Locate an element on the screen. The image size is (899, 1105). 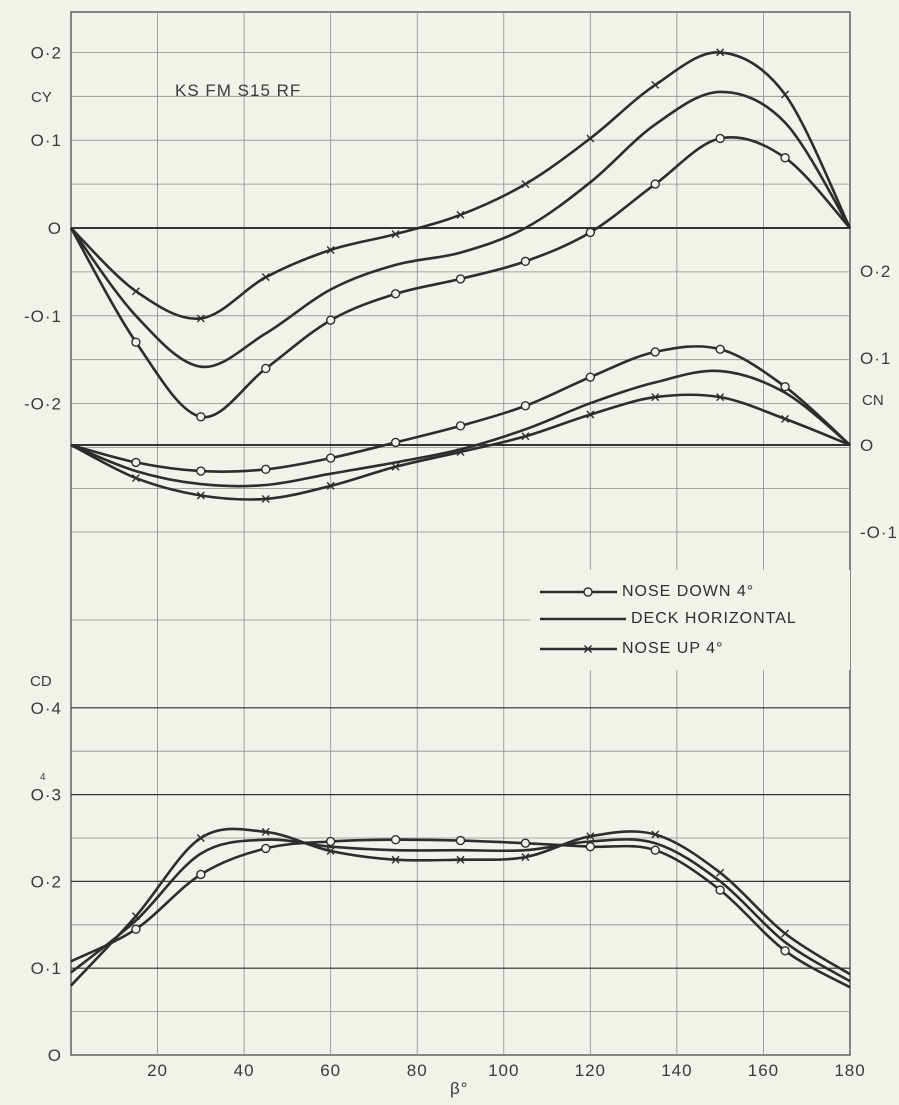
configuration-annotation: KS FM S15 RF is located at coordinates (238, 90).